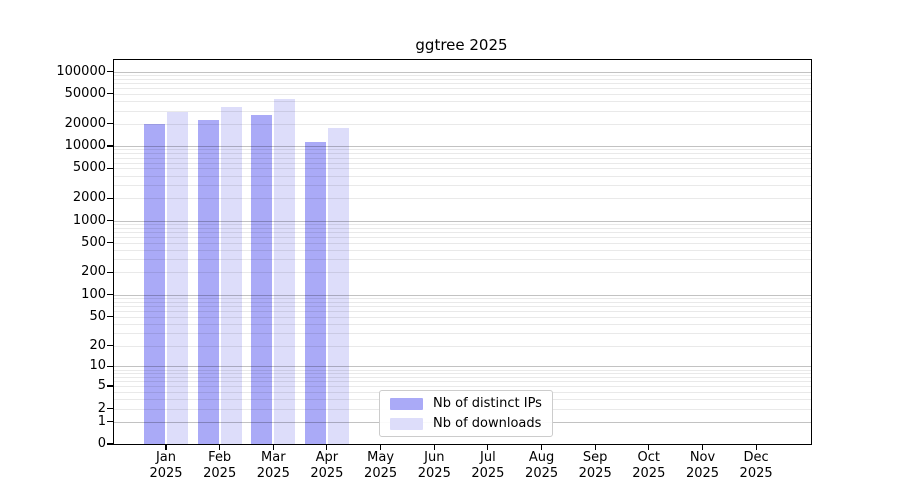 The width and height of the screenshot is (900, 500). What do you see at coordinates (93, 294) in the screenshot?
I see `y-tick-label-100: 100` at bounding box center [93, 294].